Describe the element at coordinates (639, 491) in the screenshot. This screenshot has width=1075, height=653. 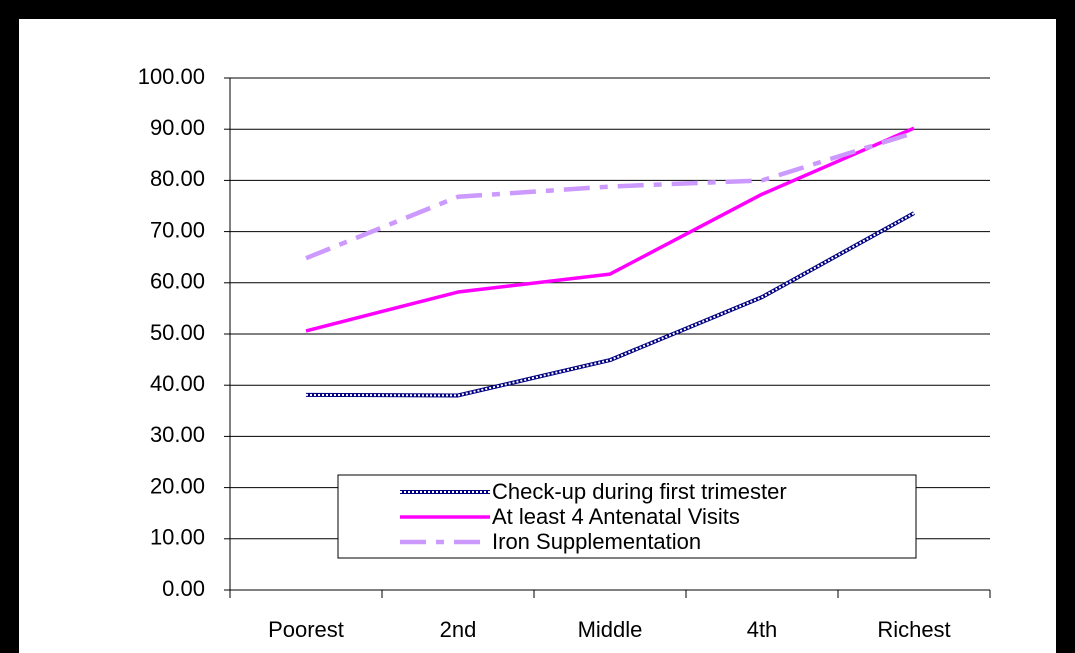
I see `legend-label: Check-up during first trimester` at that location.